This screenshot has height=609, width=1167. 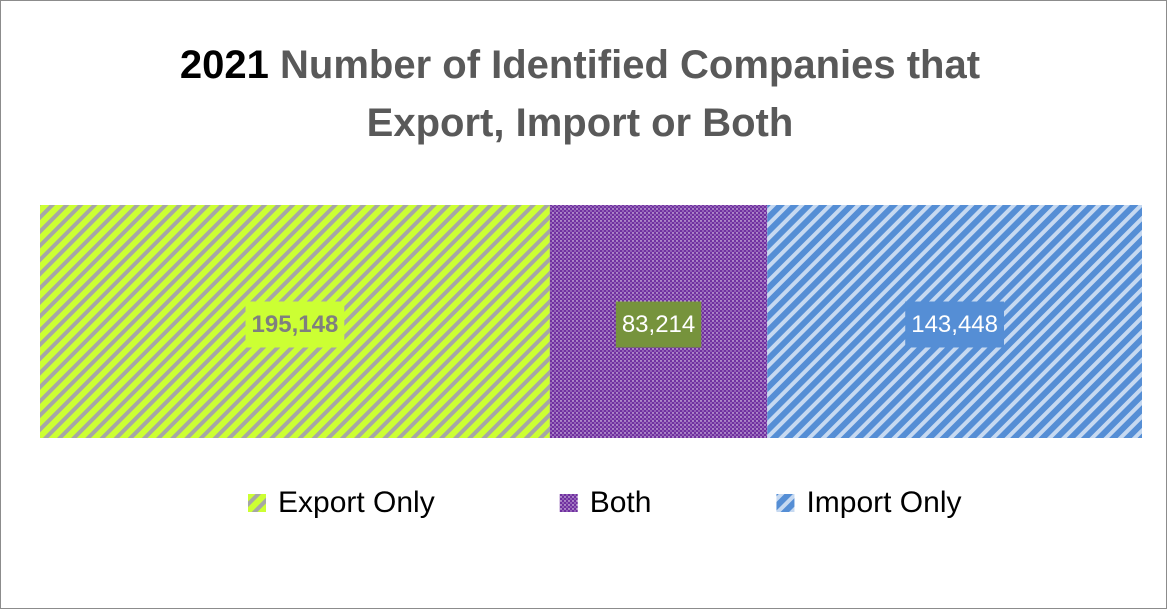 I want to click on legend-label: Export Only, so click(x=356, y=502).